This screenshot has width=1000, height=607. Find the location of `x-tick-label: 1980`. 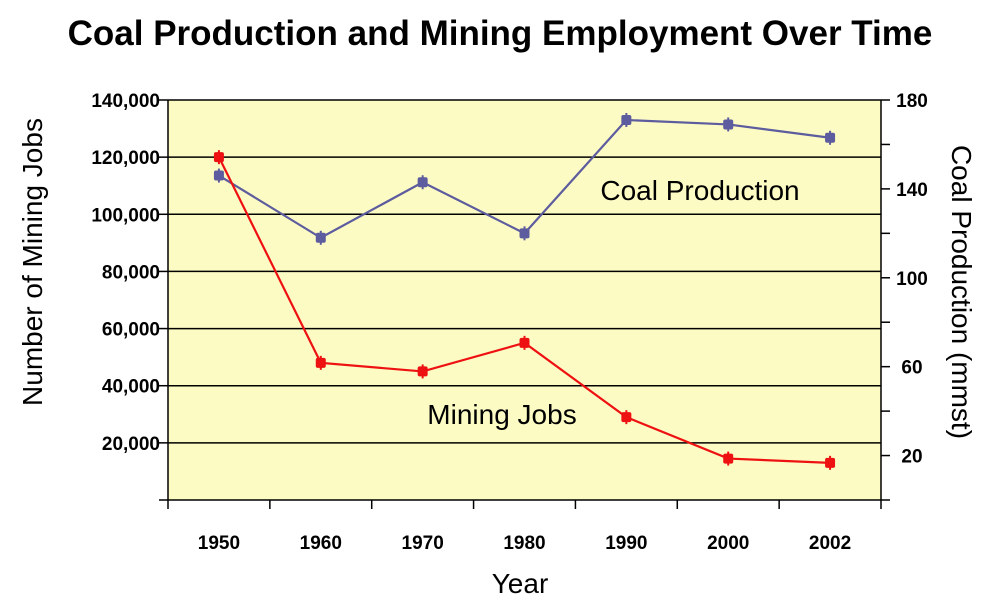

x-tick-label: 1980 is located at coordinates (524, 543).